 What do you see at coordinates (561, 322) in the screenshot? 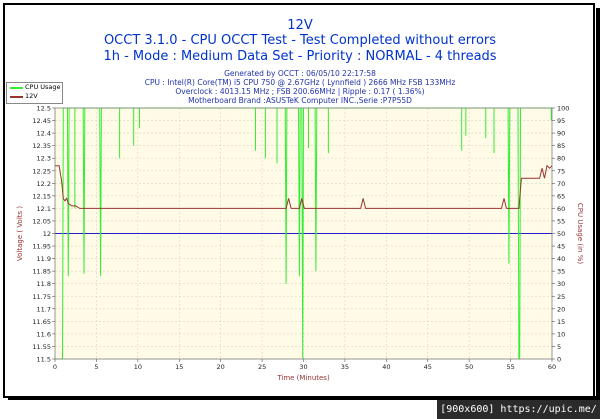
I see `y-right-tick-label: 15` at bounding box center [561, 322].